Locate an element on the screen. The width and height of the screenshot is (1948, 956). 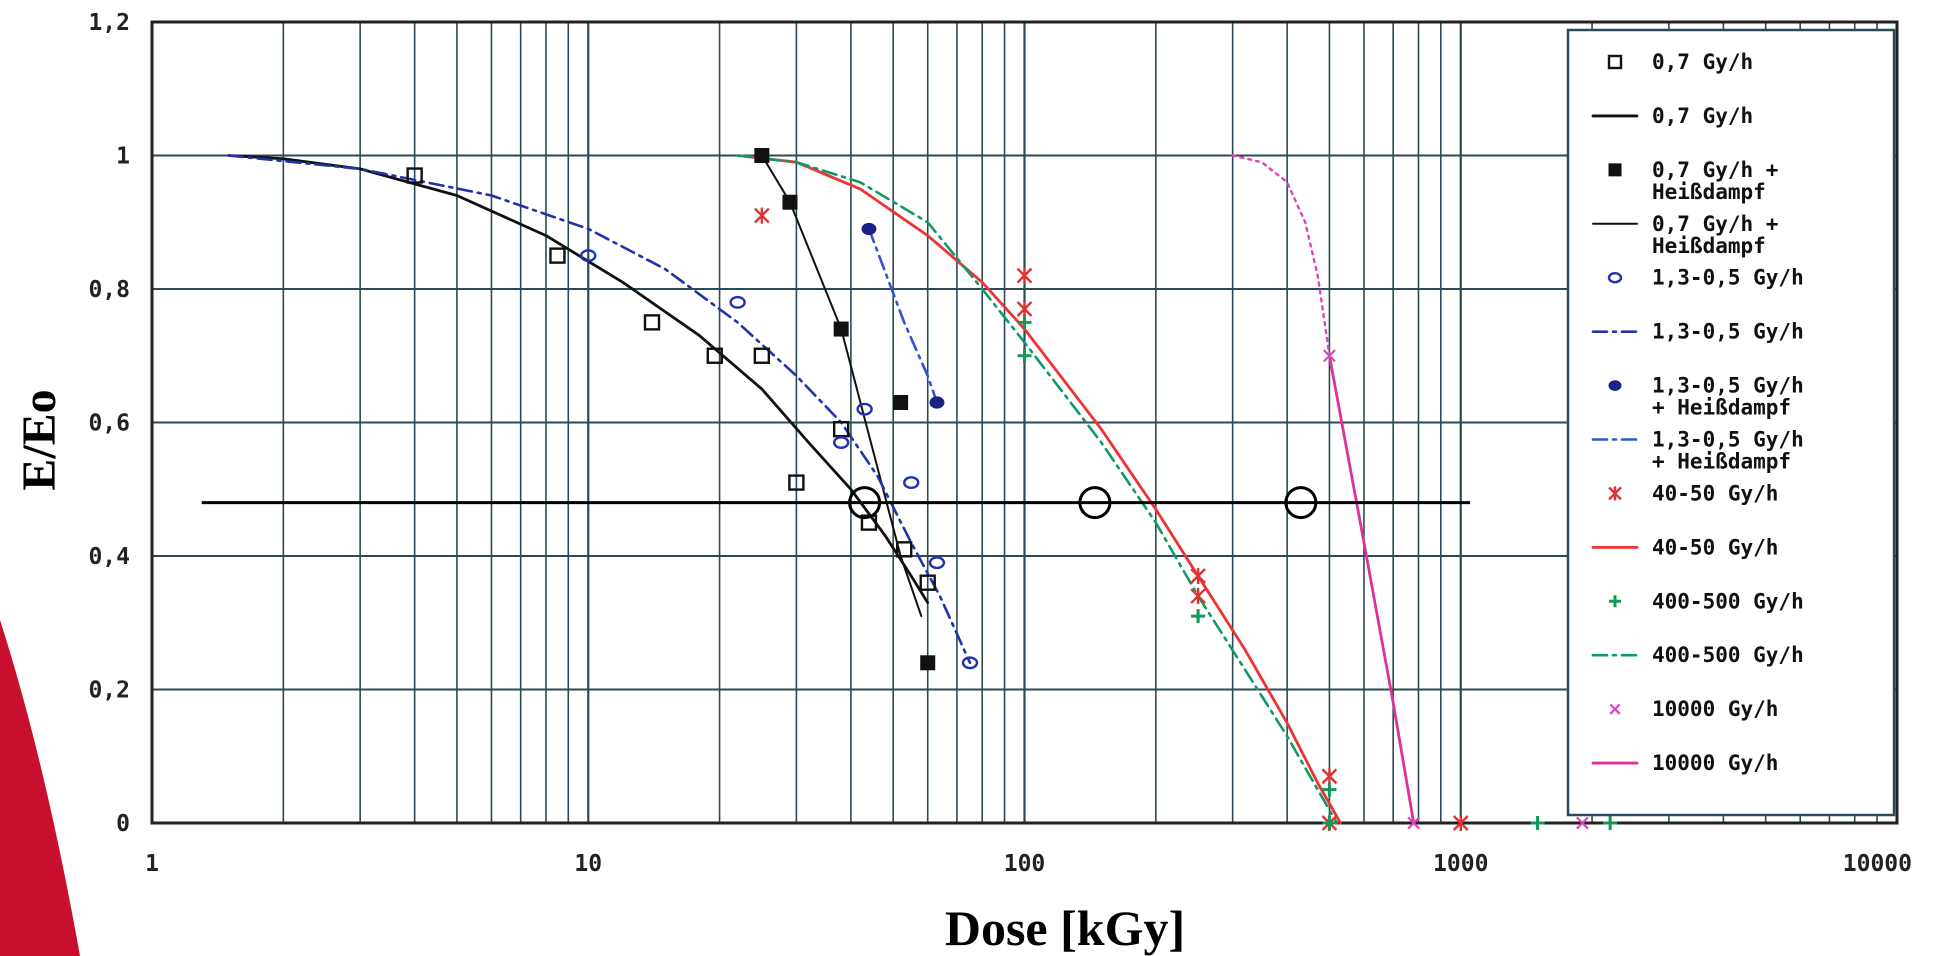
x-tick-labels: 1 10 100 1000 10000 is located at coordinates (1028, 864).